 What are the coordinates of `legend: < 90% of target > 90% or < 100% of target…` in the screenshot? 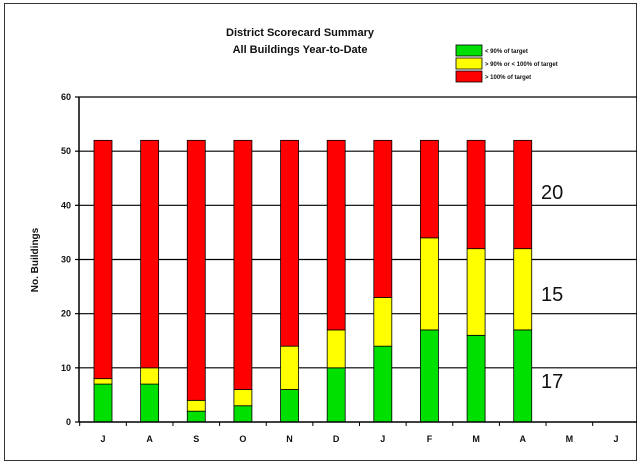 It's located at (506, 63).